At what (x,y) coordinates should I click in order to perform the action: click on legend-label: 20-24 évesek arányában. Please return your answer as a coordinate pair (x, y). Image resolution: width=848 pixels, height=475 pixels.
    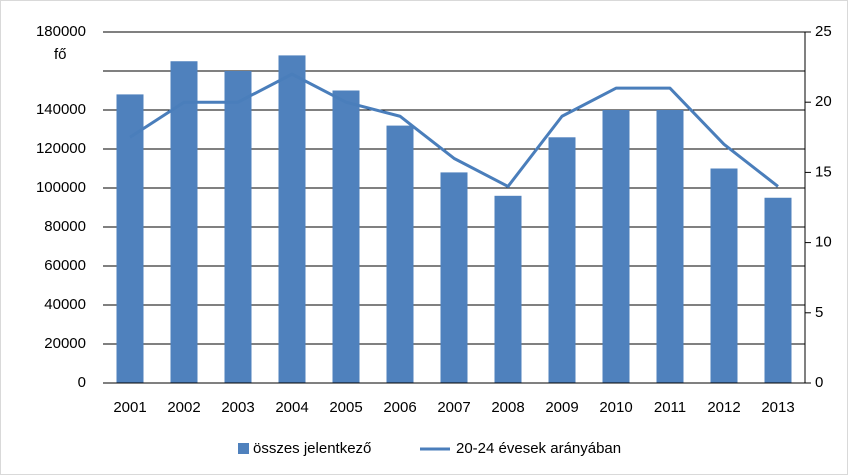
    Looking at the image, I should click on (538, 448).